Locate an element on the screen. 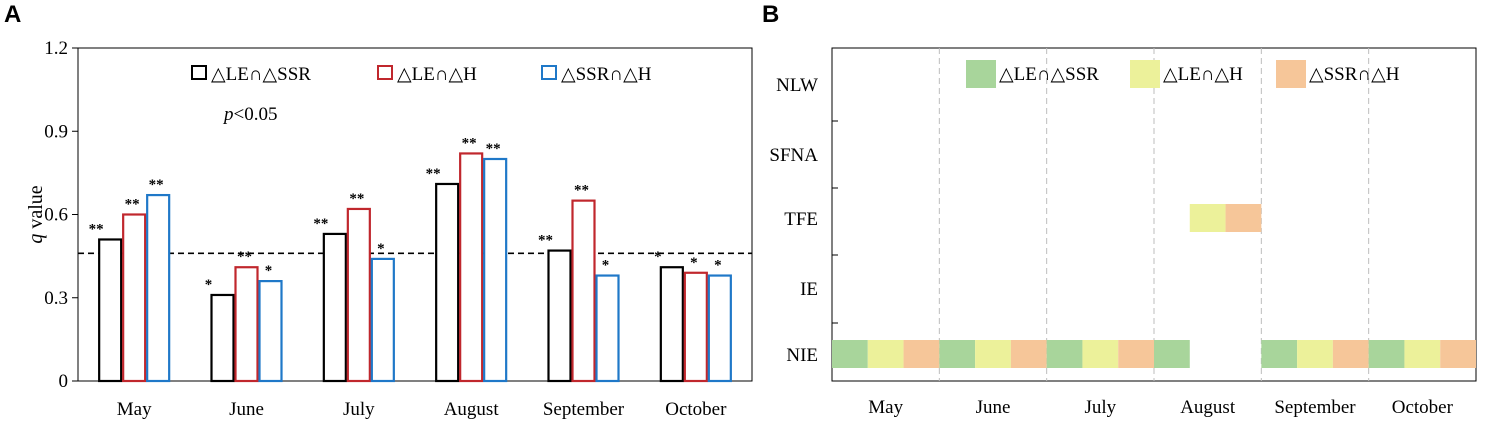 The width and height of the screenshot is (1496, 421). row-label: SFNA is located at coordinates (793, 155).